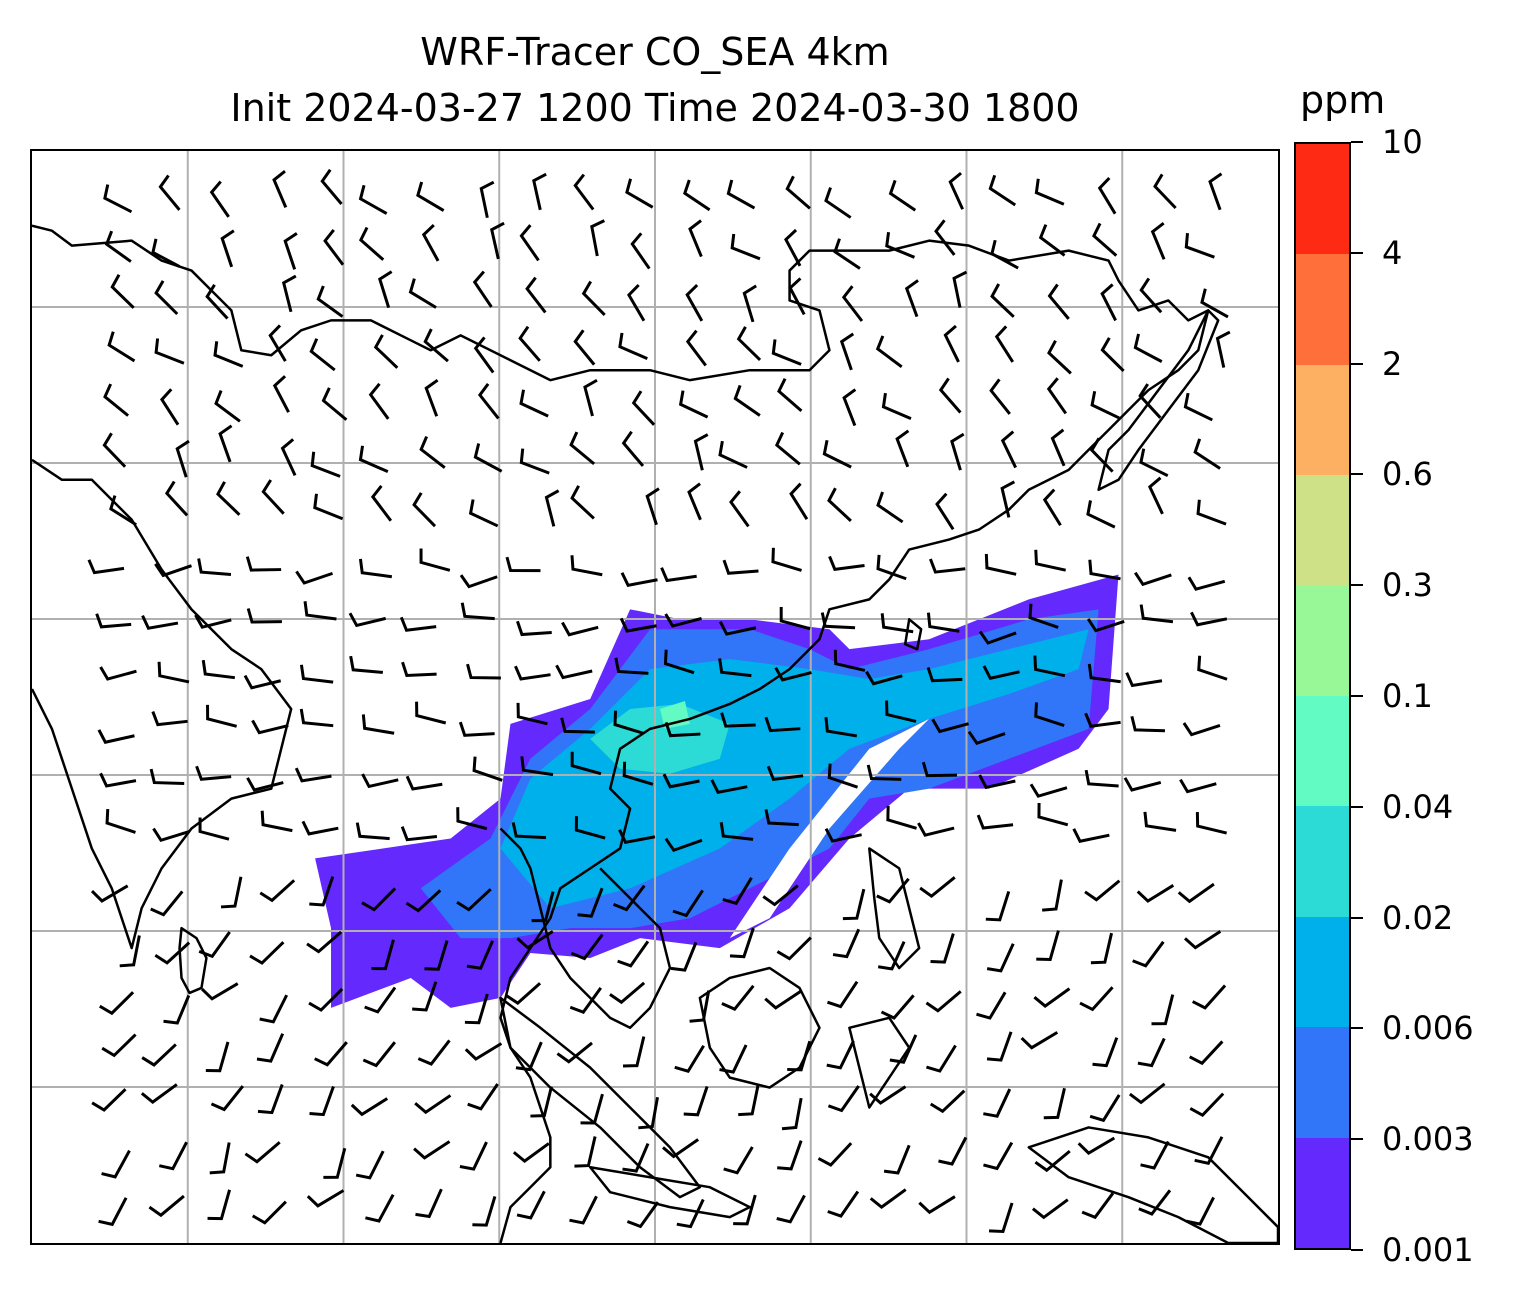 The width and height of the screenshot is (1528, 1306). What do you see at coordinates (1428, 1250) in the screenshot?
I see `colorbar-tick-label: 0.001` at bounding box center [1428, 1250].